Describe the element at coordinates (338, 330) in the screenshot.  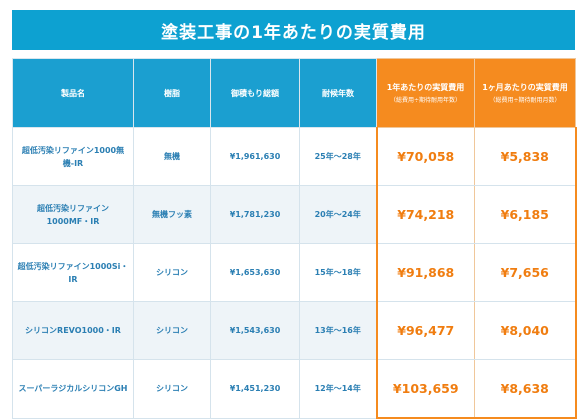
I see `durability-years: 13年〜16年` at that location.